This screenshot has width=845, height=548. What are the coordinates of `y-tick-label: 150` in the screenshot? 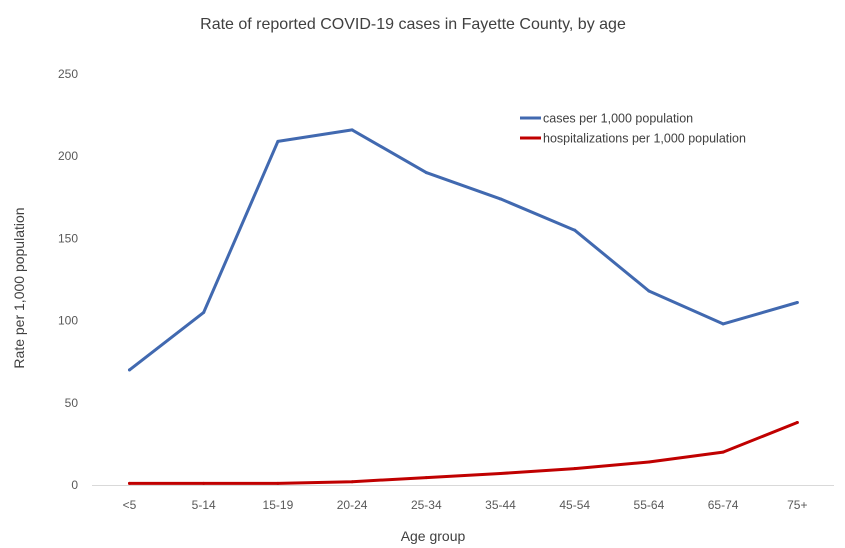 It's located at (68, 238).